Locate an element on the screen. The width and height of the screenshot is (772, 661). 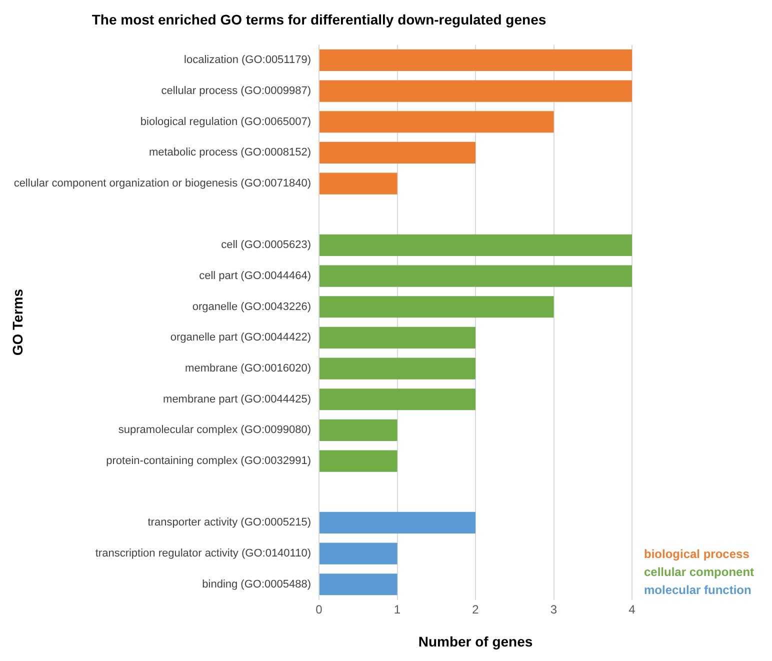
y-tick-label: supramolecular complex (GO:0099080) is located at coordinates (214, 430).